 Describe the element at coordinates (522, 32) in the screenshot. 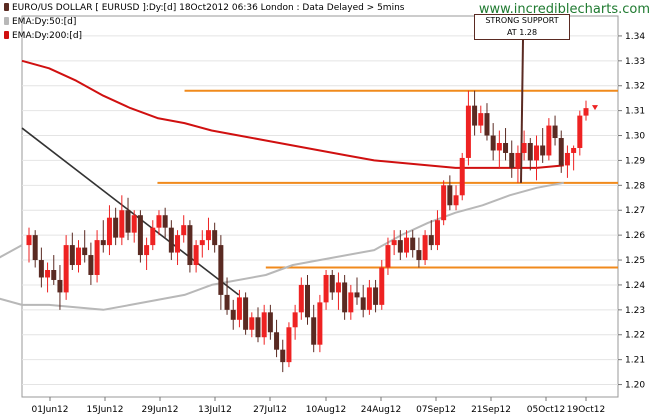

I see `callout-line-2: AT 1.28` at that location.